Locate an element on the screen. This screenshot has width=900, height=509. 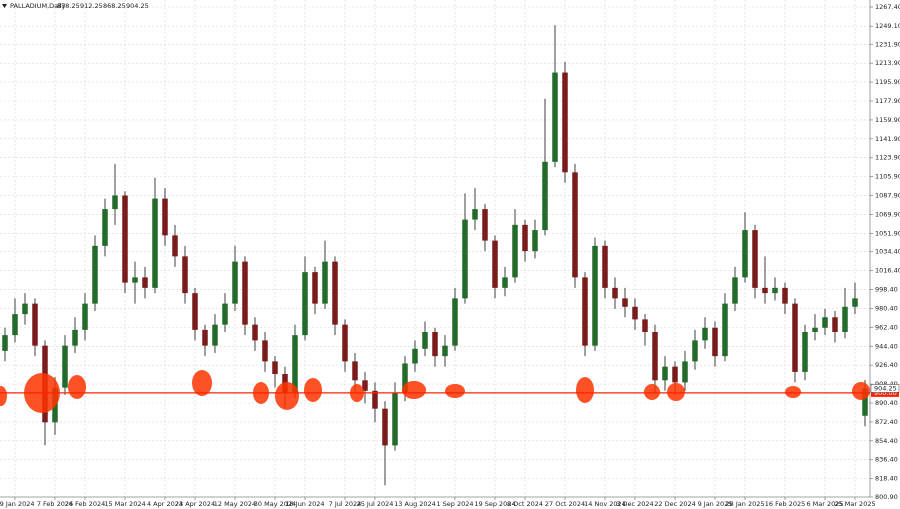
x-tick-label: 18 Jun 2024 is located at coordinates (304, 504).